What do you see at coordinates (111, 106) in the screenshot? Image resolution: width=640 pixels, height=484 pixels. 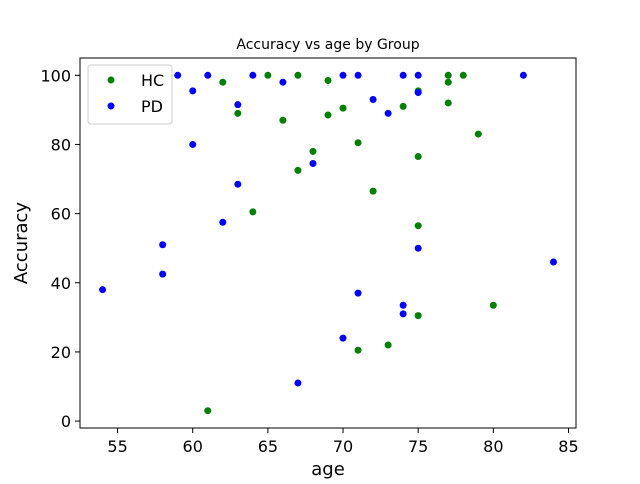 I see `legend-marker-pd` at bounding box center [111, 106].